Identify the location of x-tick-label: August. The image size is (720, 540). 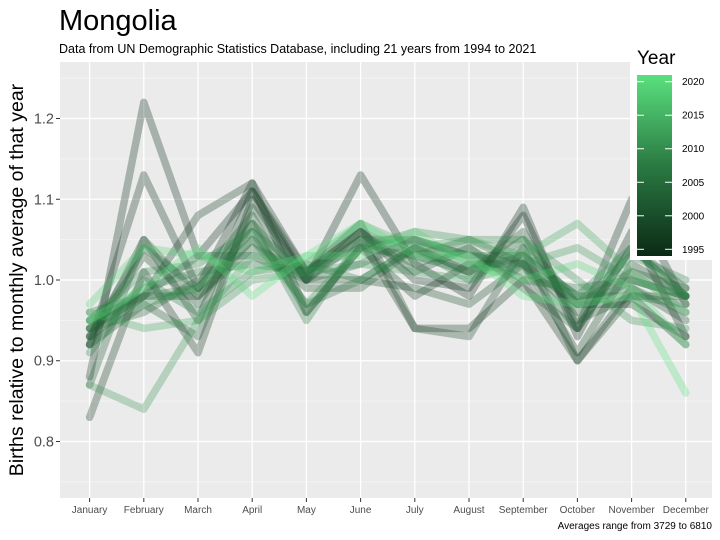
(468, 510).